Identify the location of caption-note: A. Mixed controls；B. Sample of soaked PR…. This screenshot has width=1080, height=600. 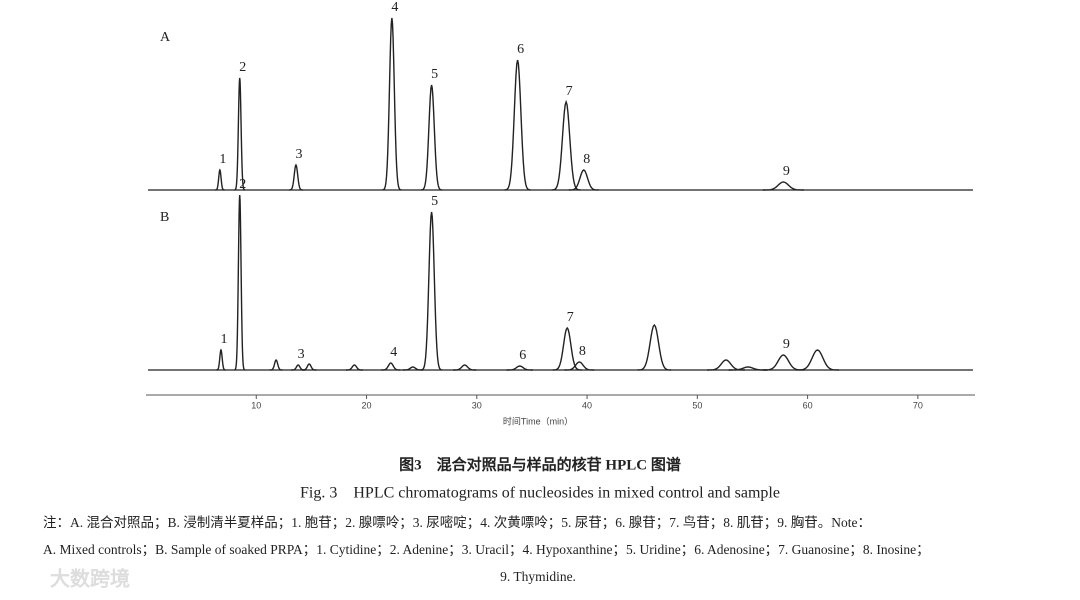
(486, 550).